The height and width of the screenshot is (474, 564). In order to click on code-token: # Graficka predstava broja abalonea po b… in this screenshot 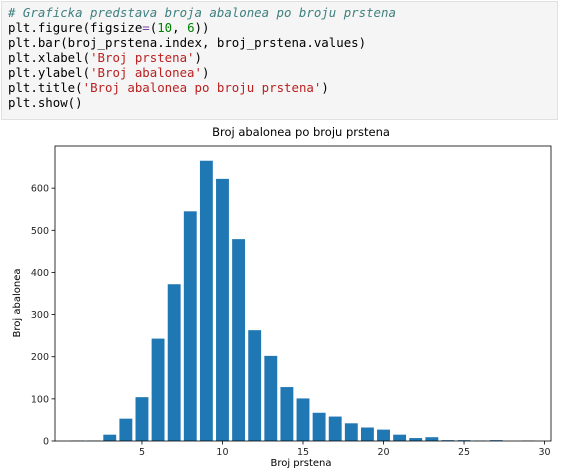, I will do `click(202, 12)`.